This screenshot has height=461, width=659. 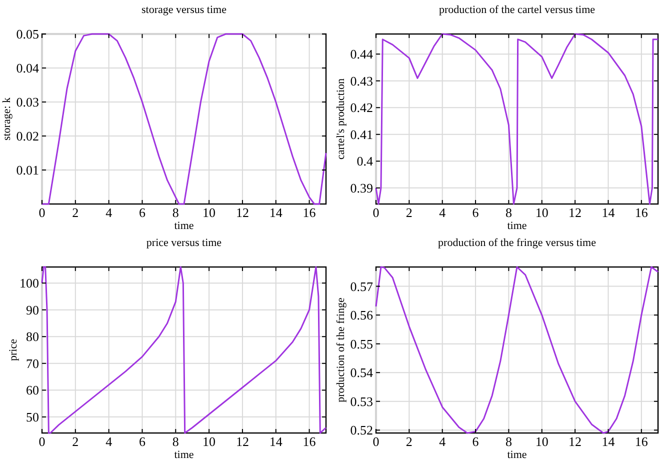 I want to click on y-axis-title: storage: k, so click(x=7, y=118).